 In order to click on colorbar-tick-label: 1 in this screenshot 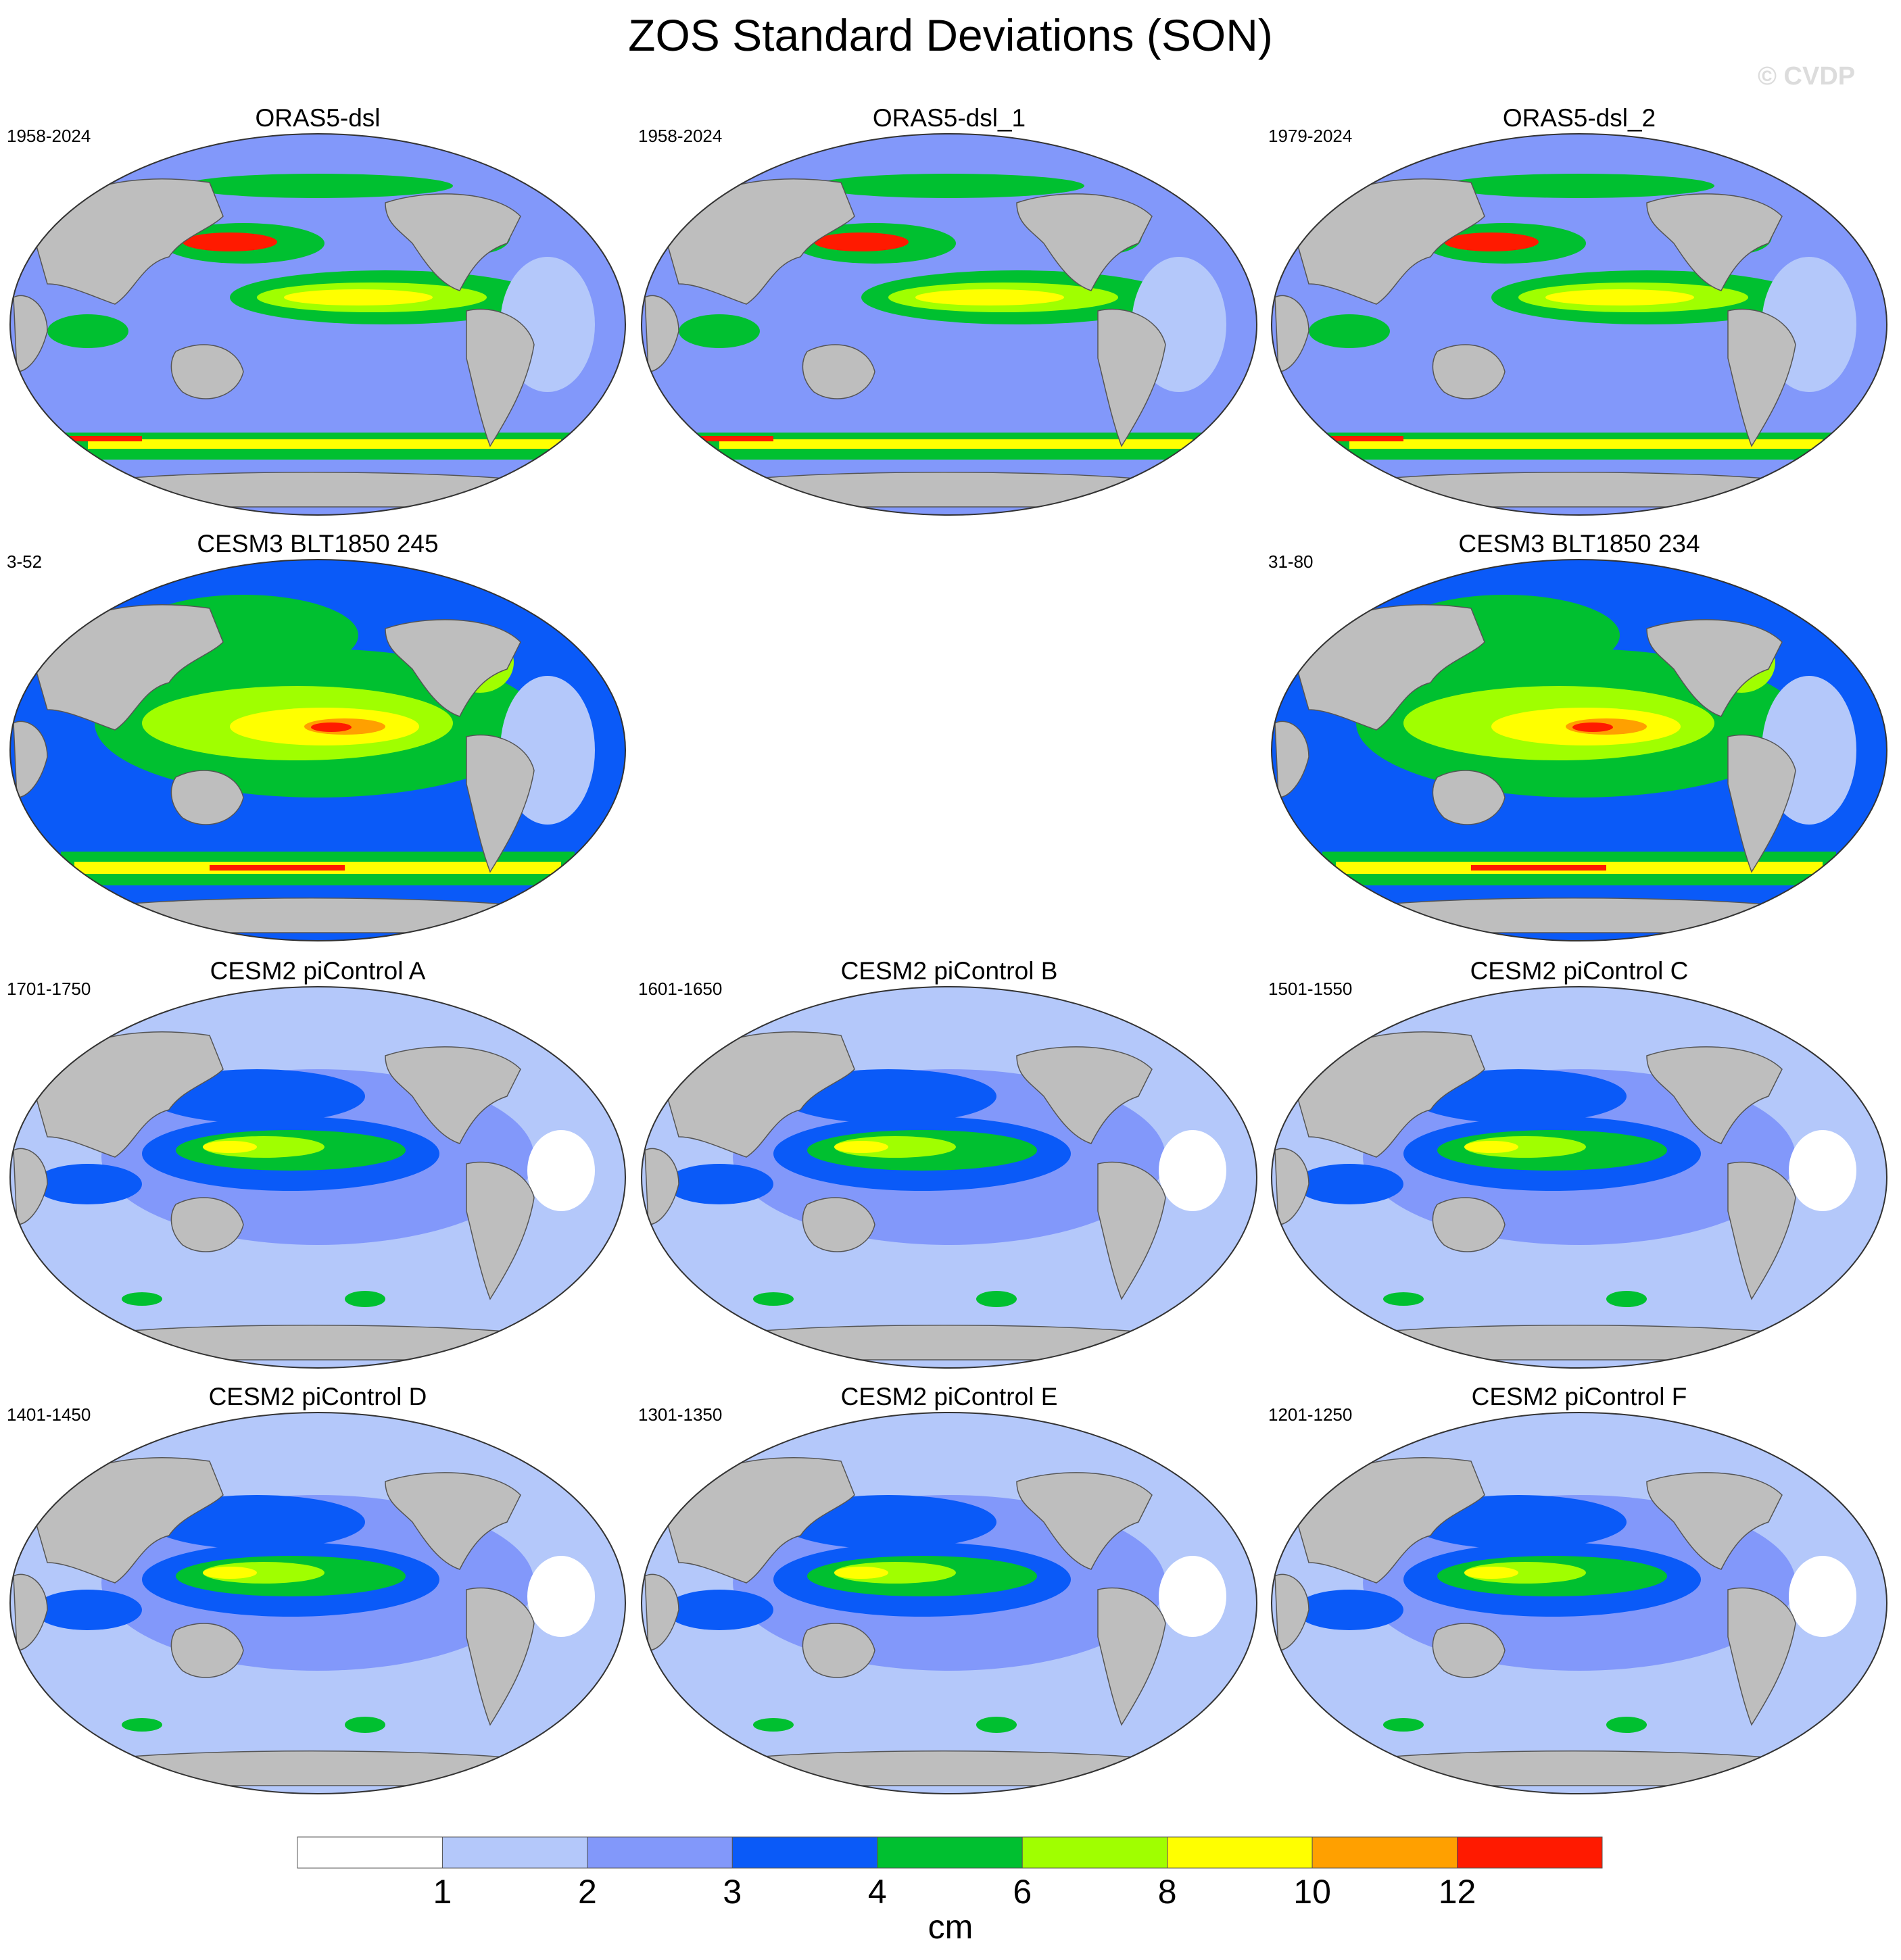, I will do `click(442, 1892)`.